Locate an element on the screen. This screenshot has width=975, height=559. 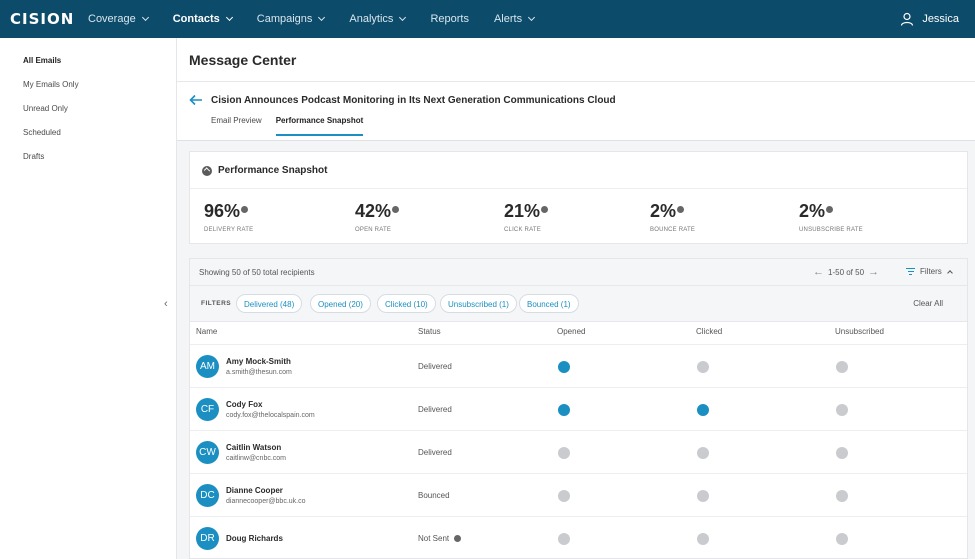
filters-toggle-button: Filters is located at coordinates (929, 271).